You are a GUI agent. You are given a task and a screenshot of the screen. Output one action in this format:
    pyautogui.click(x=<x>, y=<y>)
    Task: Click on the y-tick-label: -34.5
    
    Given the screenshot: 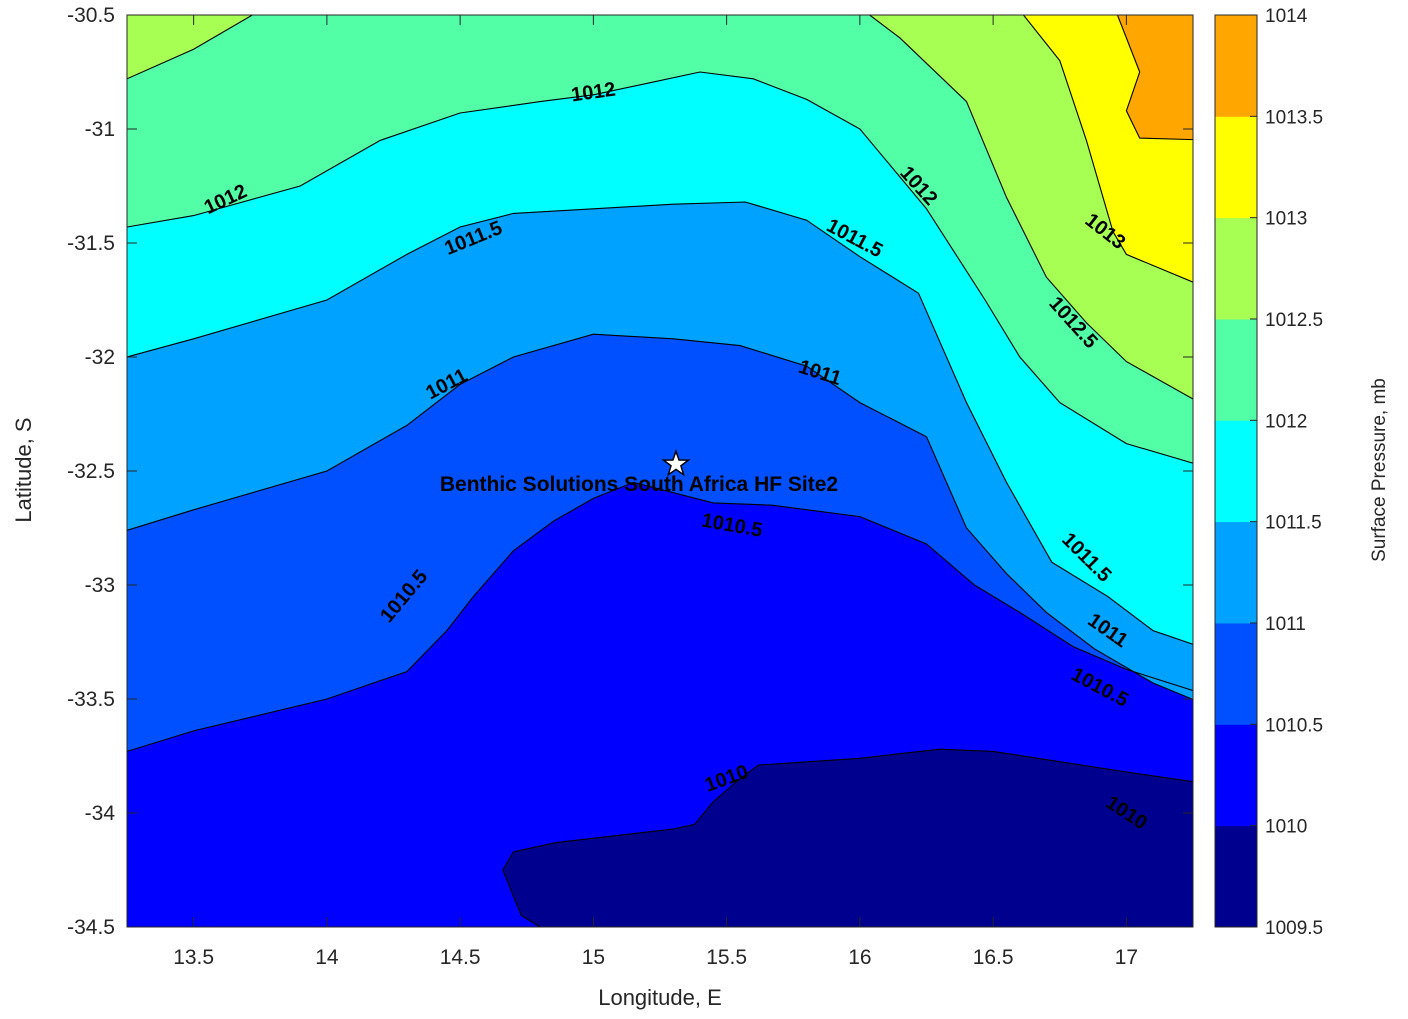 What is the action you would take?
    pyautogui.click(x=91, y=927)
    